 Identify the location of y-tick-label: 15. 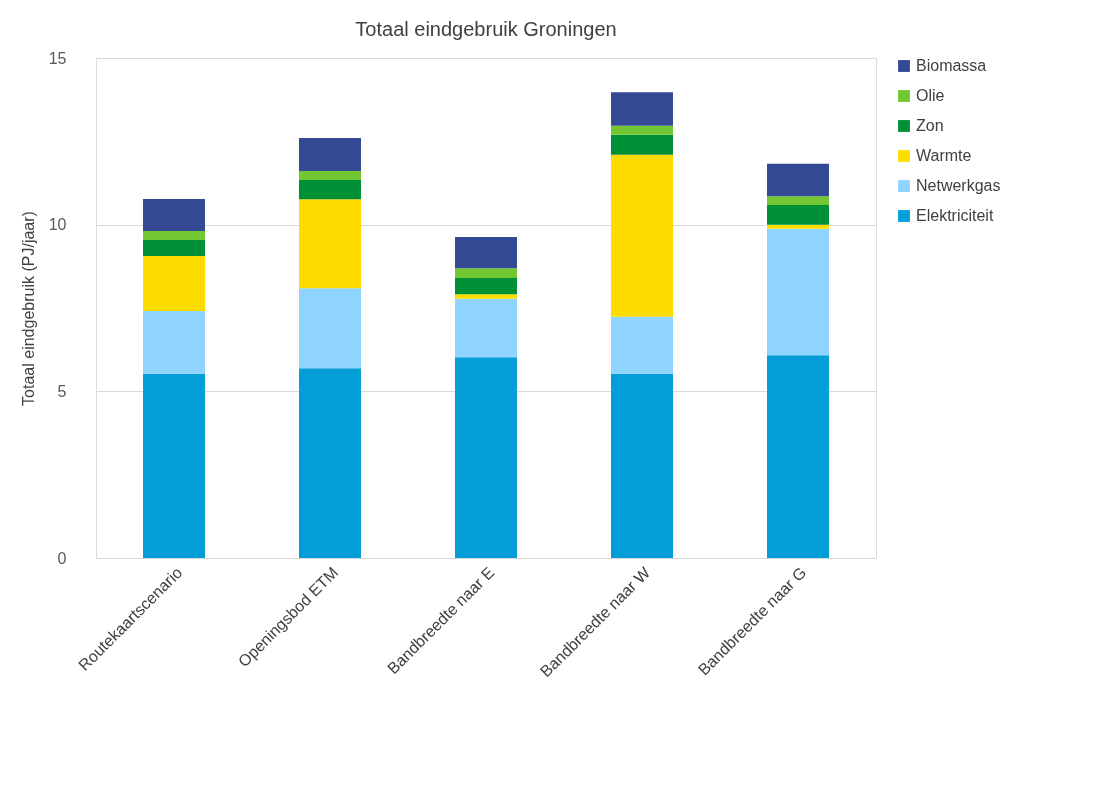
(57, 58).